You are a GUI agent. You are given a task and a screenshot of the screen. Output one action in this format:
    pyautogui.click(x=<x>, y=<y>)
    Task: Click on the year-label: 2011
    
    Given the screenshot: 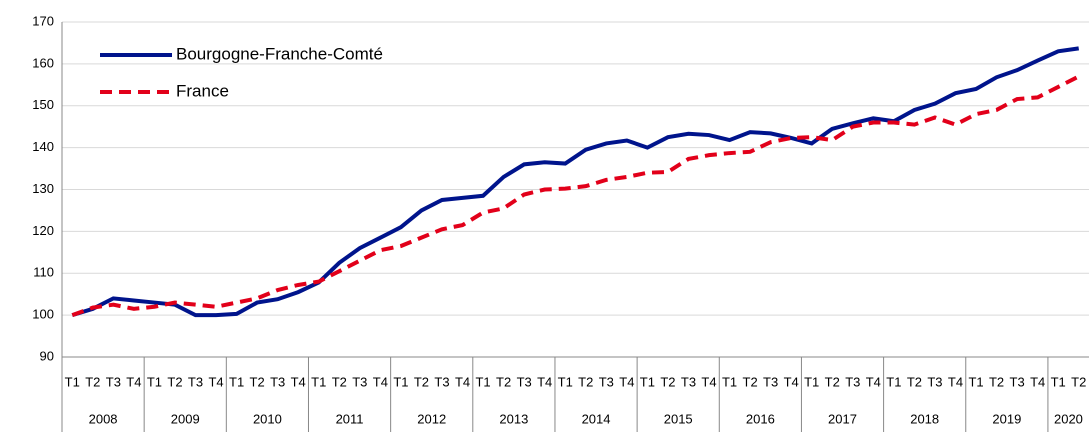 What is the action you would take?
    pyautogui.click(x=350, y=418)
    